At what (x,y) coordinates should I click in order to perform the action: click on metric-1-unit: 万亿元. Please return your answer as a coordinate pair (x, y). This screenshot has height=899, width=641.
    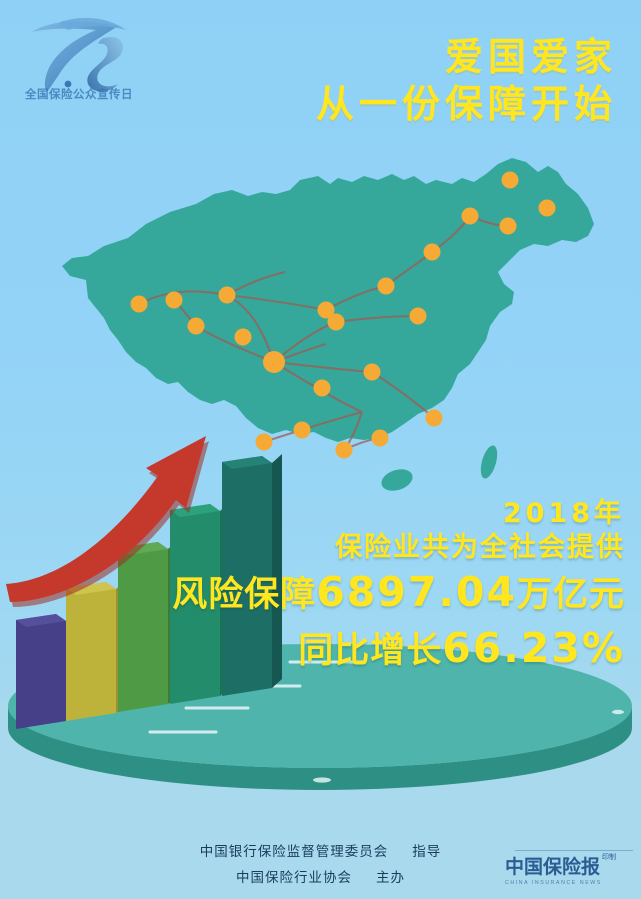
    Looking at the image, I should click on (570, 594).